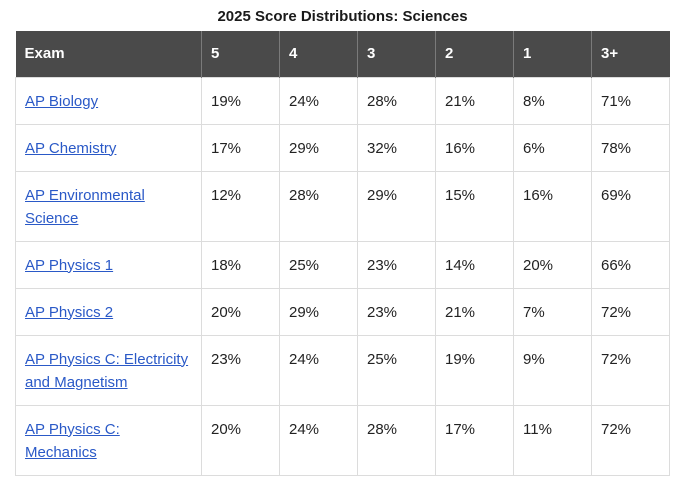  I want to click on score-5-cell: 17%, so click(240, 147).